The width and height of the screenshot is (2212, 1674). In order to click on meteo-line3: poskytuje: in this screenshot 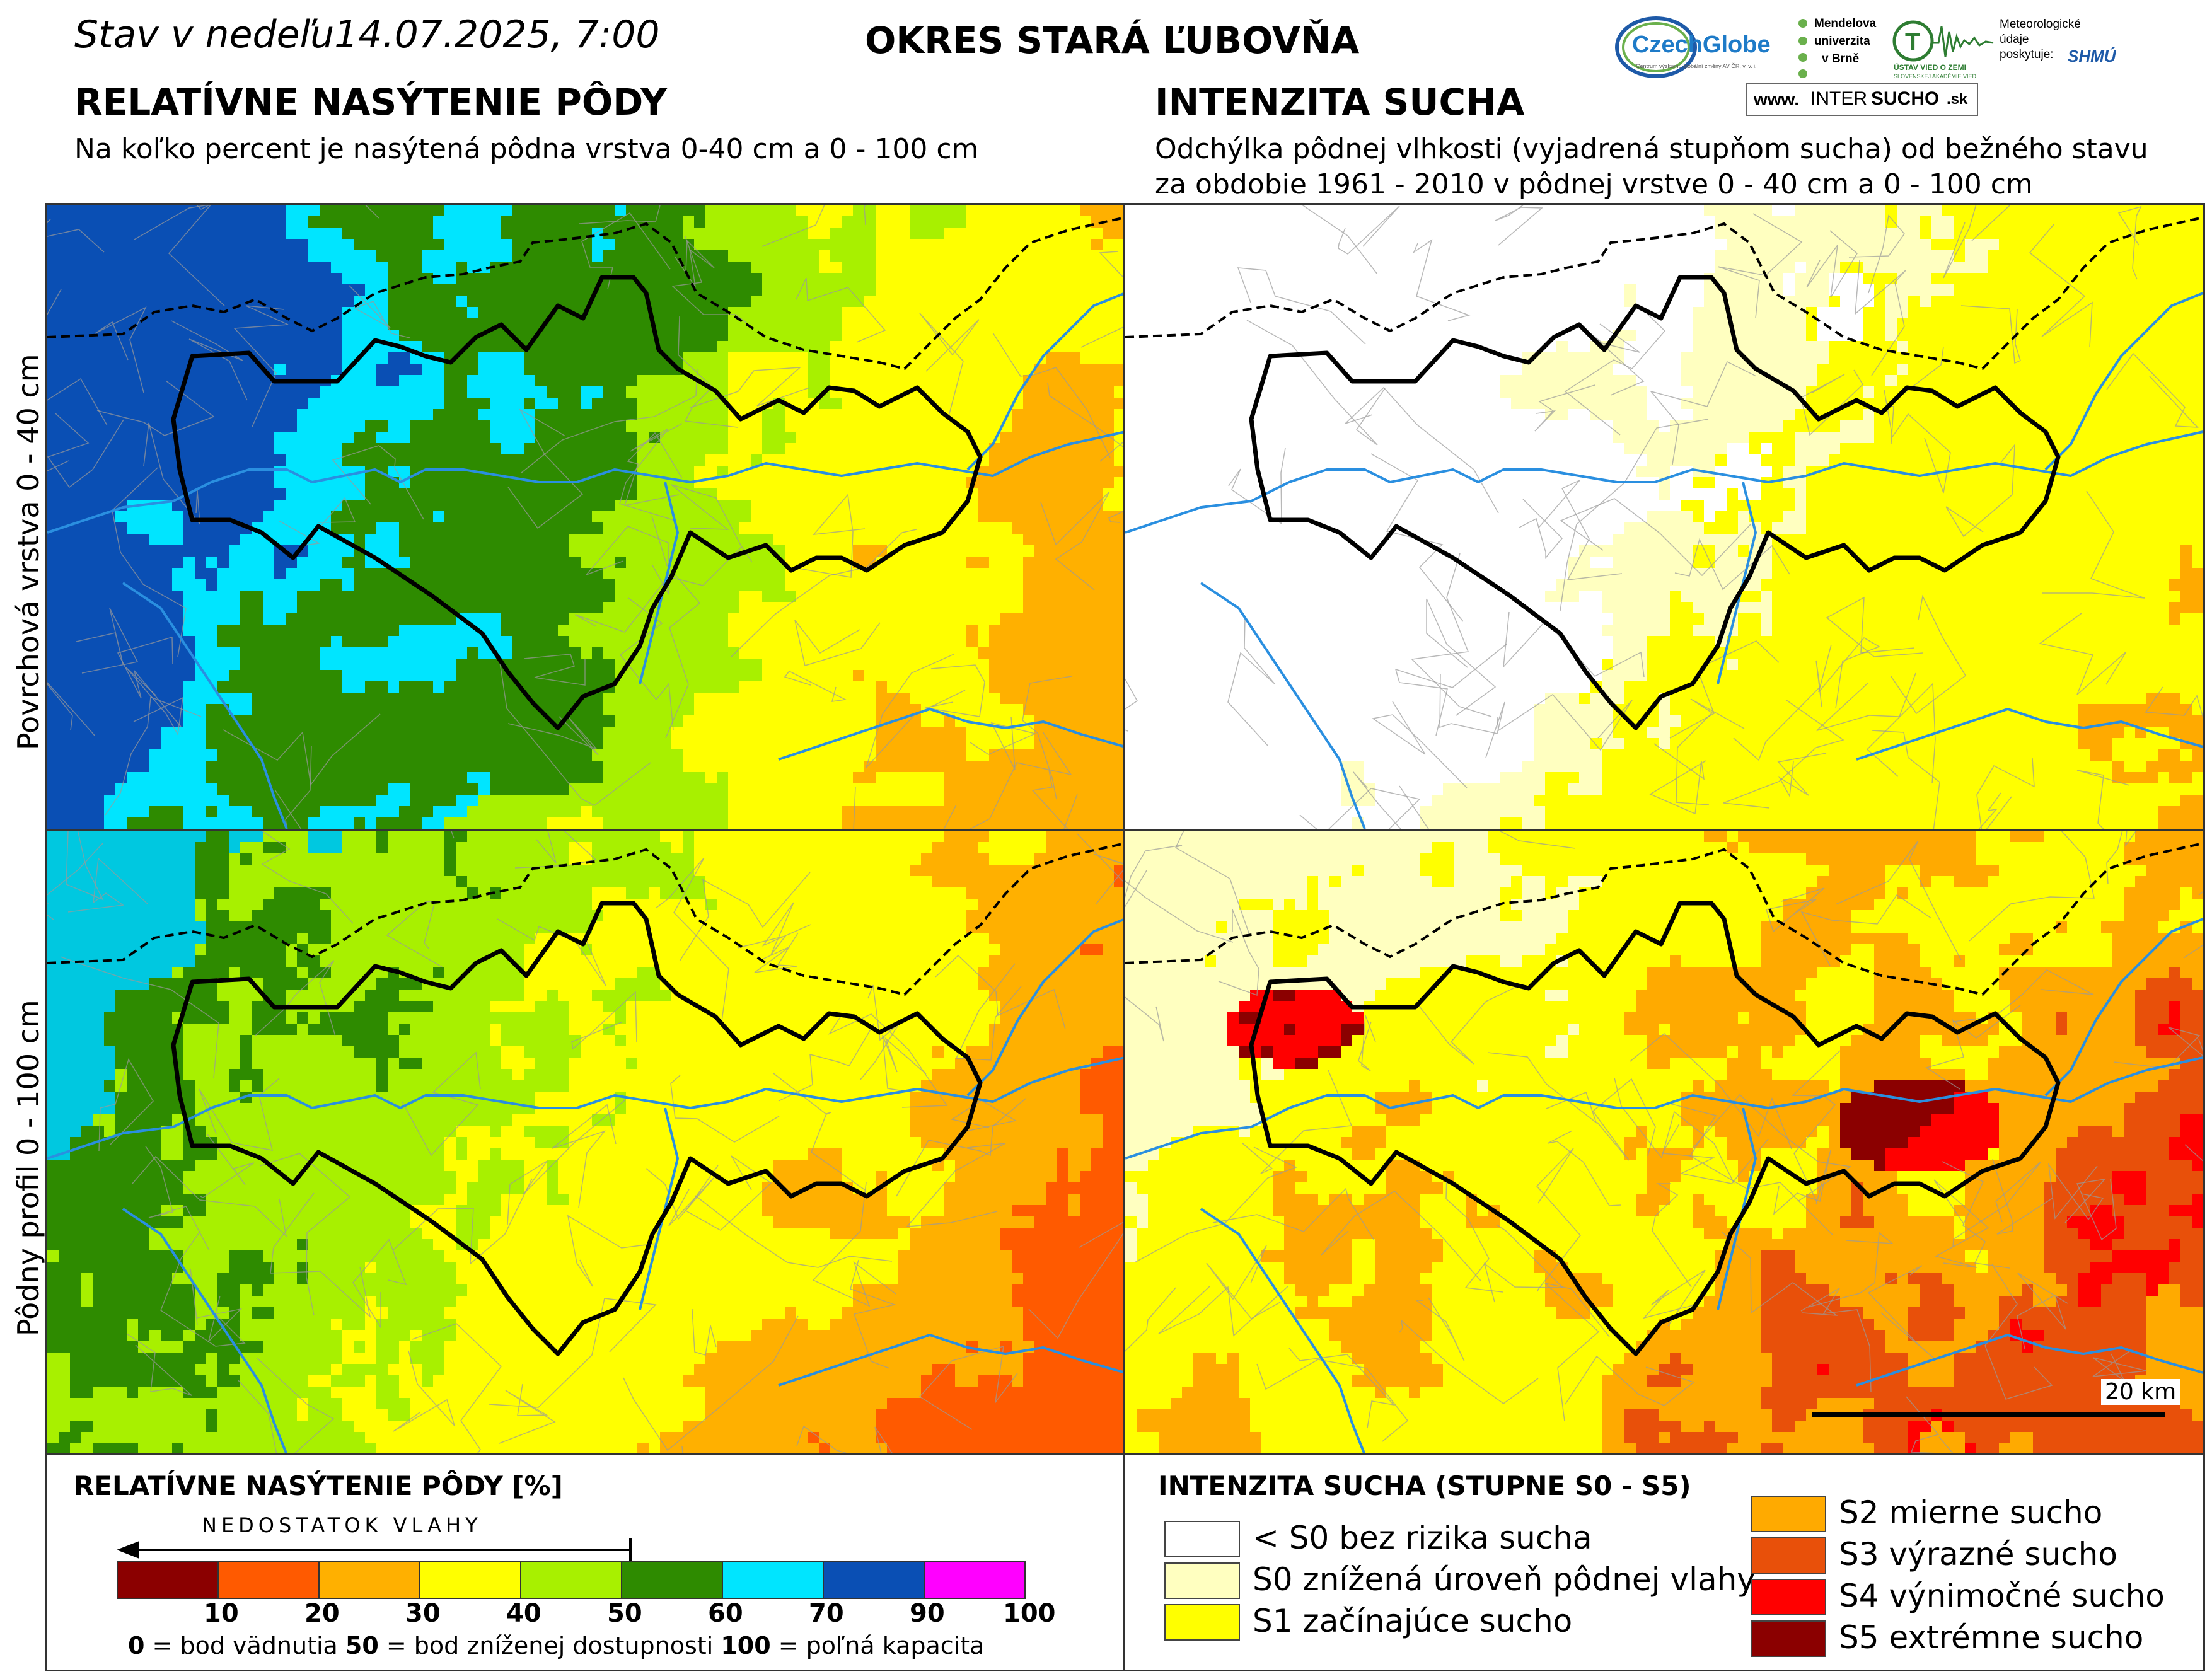, I will do `click(2027, 54)`.